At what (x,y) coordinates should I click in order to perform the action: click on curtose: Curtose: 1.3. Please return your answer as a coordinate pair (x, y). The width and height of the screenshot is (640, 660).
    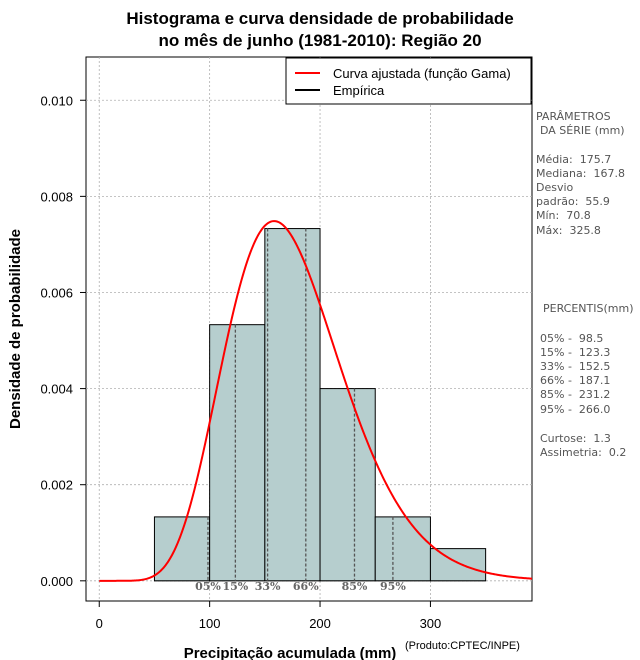
    Looking at the image, I should click on (575, 438).